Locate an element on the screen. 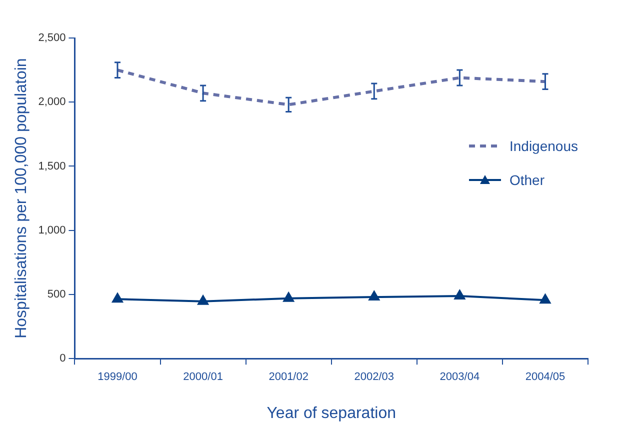 This screenshot has height=435, width=617. x-tick-label: 2004/05 is located at coordinates (545, 377).